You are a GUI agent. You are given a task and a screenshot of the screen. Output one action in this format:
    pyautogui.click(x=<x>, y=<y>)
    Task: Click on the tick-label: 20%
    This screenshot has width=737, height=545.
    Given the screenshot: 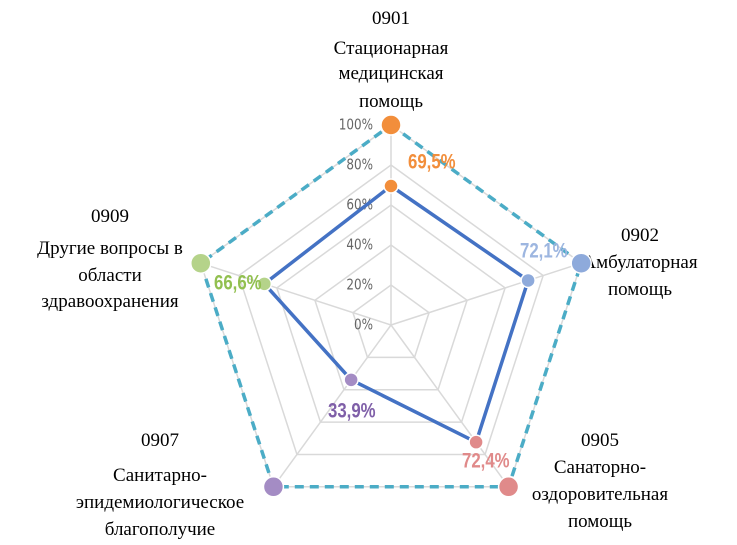 What is the action you would take?
    pyautogui.click(x=359, y=285)
    